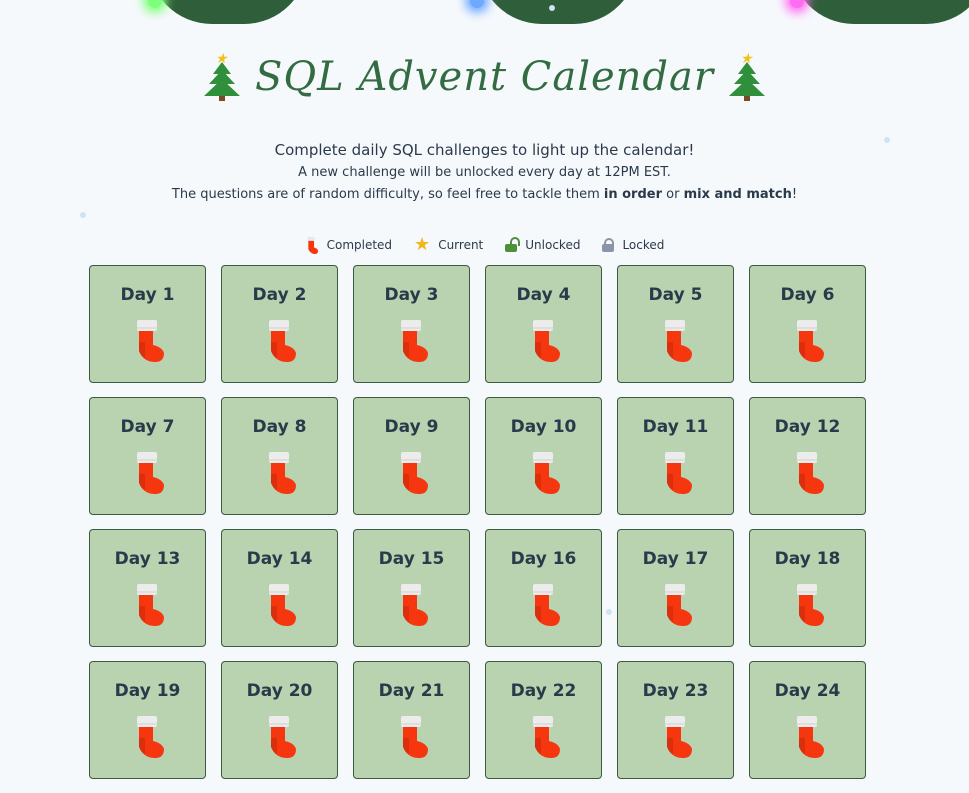 The image size is (969, 793). I want to click on calendar-day-10: Day 10, so click(543, 456).